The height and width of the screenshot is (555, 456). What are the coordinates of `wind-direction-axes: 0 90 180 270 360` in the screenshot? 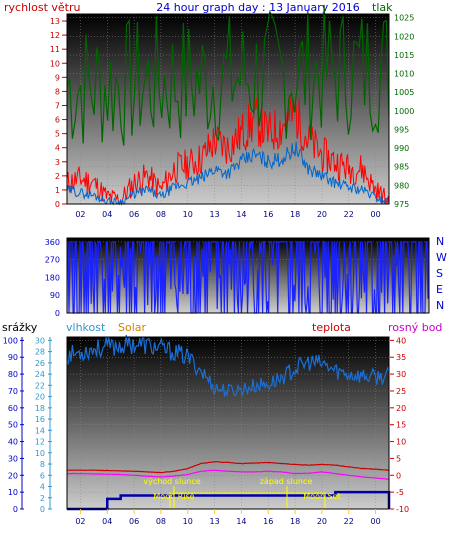 It's located at (52, 278).